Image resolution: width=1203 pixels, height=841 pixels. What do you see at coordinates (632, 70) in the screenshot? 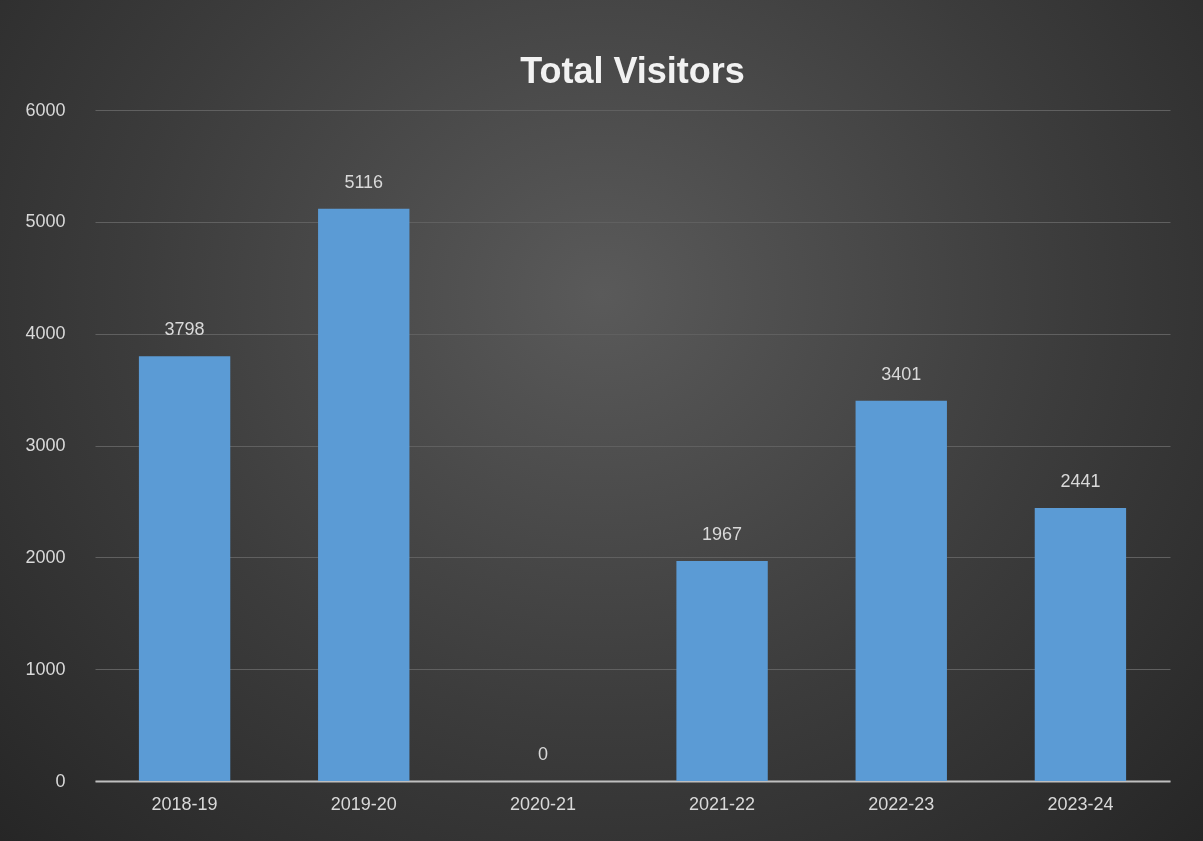
I see `chart-title: Total Visitors` at bounding box center [632, 70].